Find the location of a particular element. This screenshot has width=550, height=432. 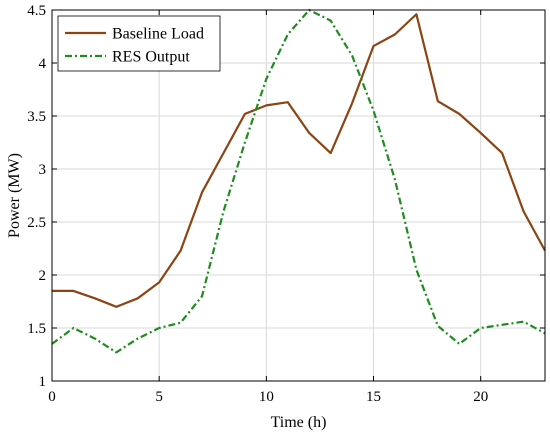

y-tick-label: 3.5 is located at coordinates (36, 117).